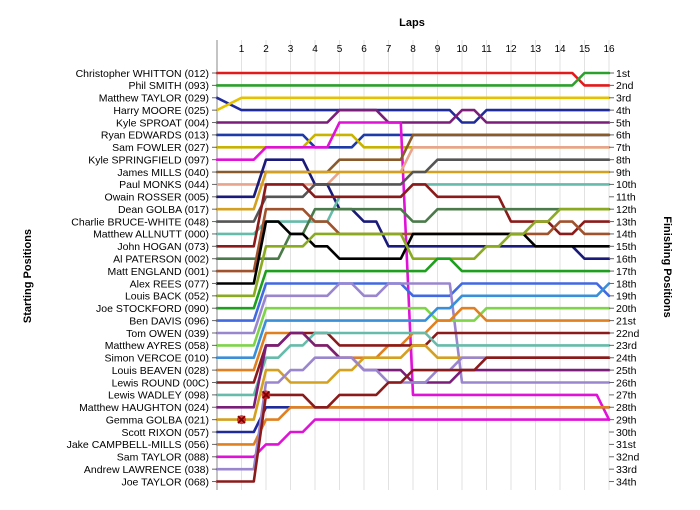 The height and width of the screenshot is (510, 700). What do you see at coordinates (148, 160) in the screenshot?
I see `starting-position-label: Kyle SPRINGFIELD (097)` at bounding box center [148, 160].